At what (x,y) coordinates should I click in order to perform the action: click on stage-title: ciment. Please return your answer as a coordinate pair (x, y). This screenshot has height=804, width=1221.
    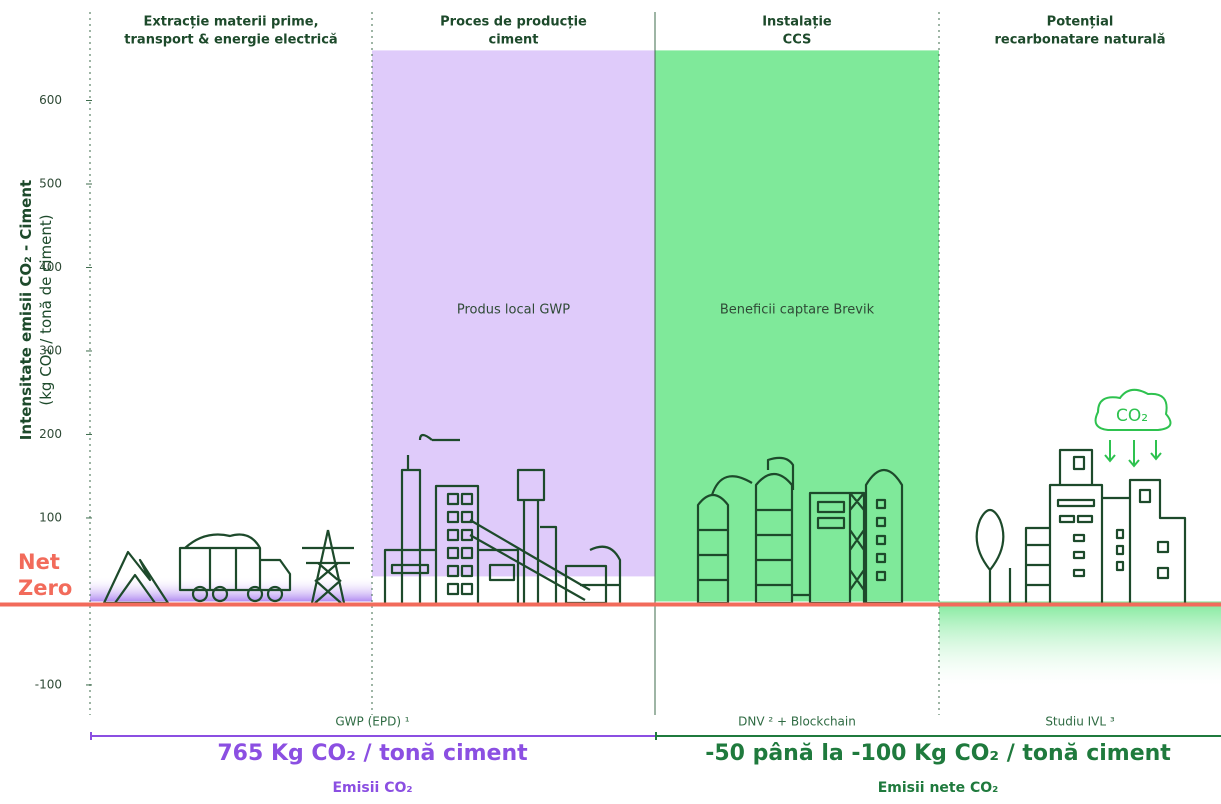
    Looking at the image, I should click on (514, 40).